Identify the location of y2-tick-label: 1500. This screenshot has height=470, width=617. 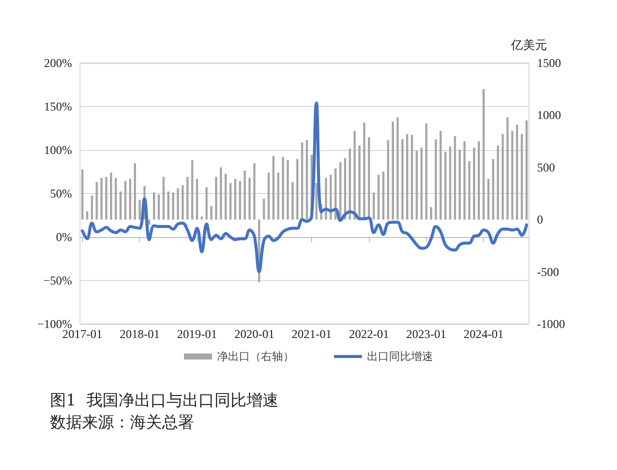
(549, 63).